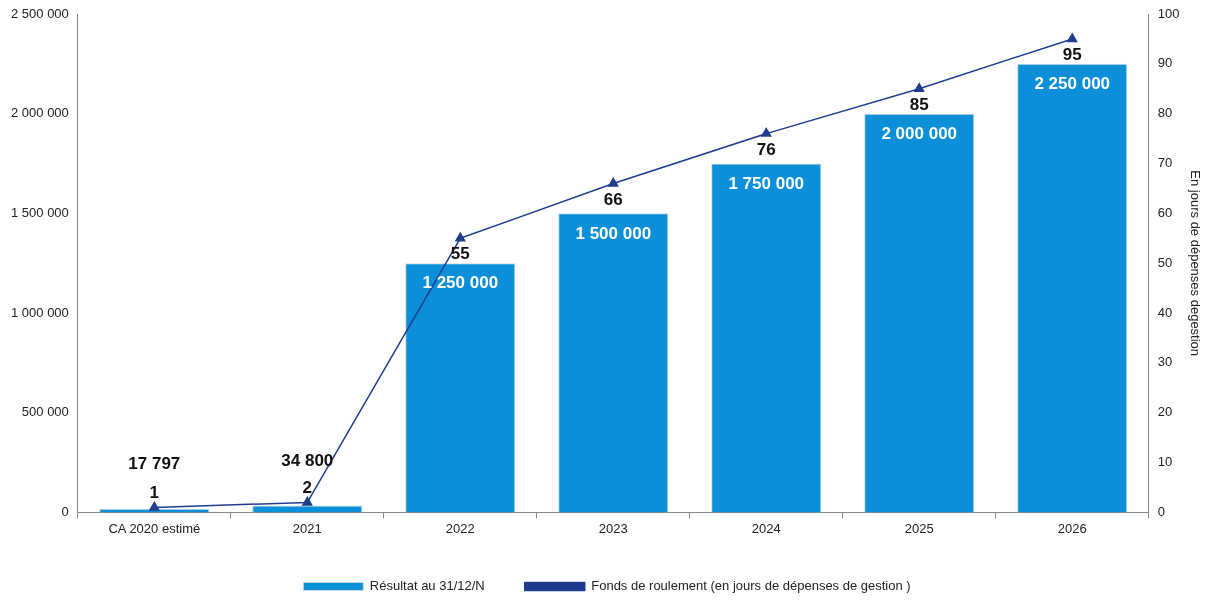 This screenshot has width=1214, height=607. I want to click on data-label: 76, so click(766, 149).